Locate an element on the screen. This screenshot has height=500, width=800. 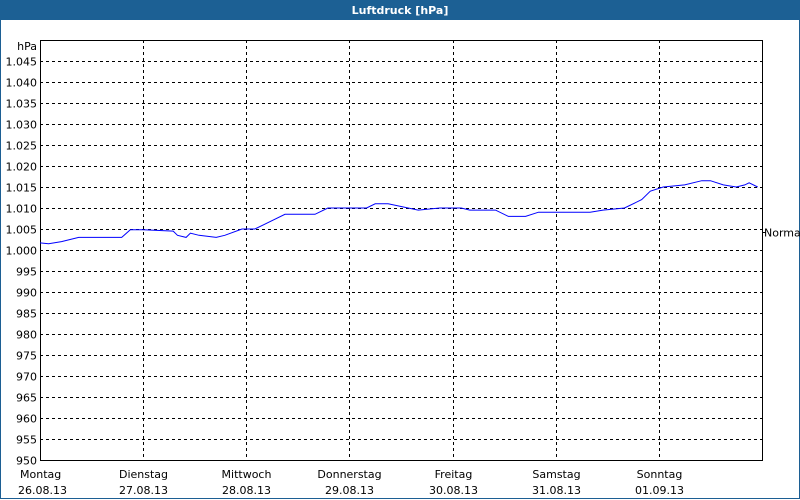
y-tick-label: 1.010 is located at coordinates (22, 209).